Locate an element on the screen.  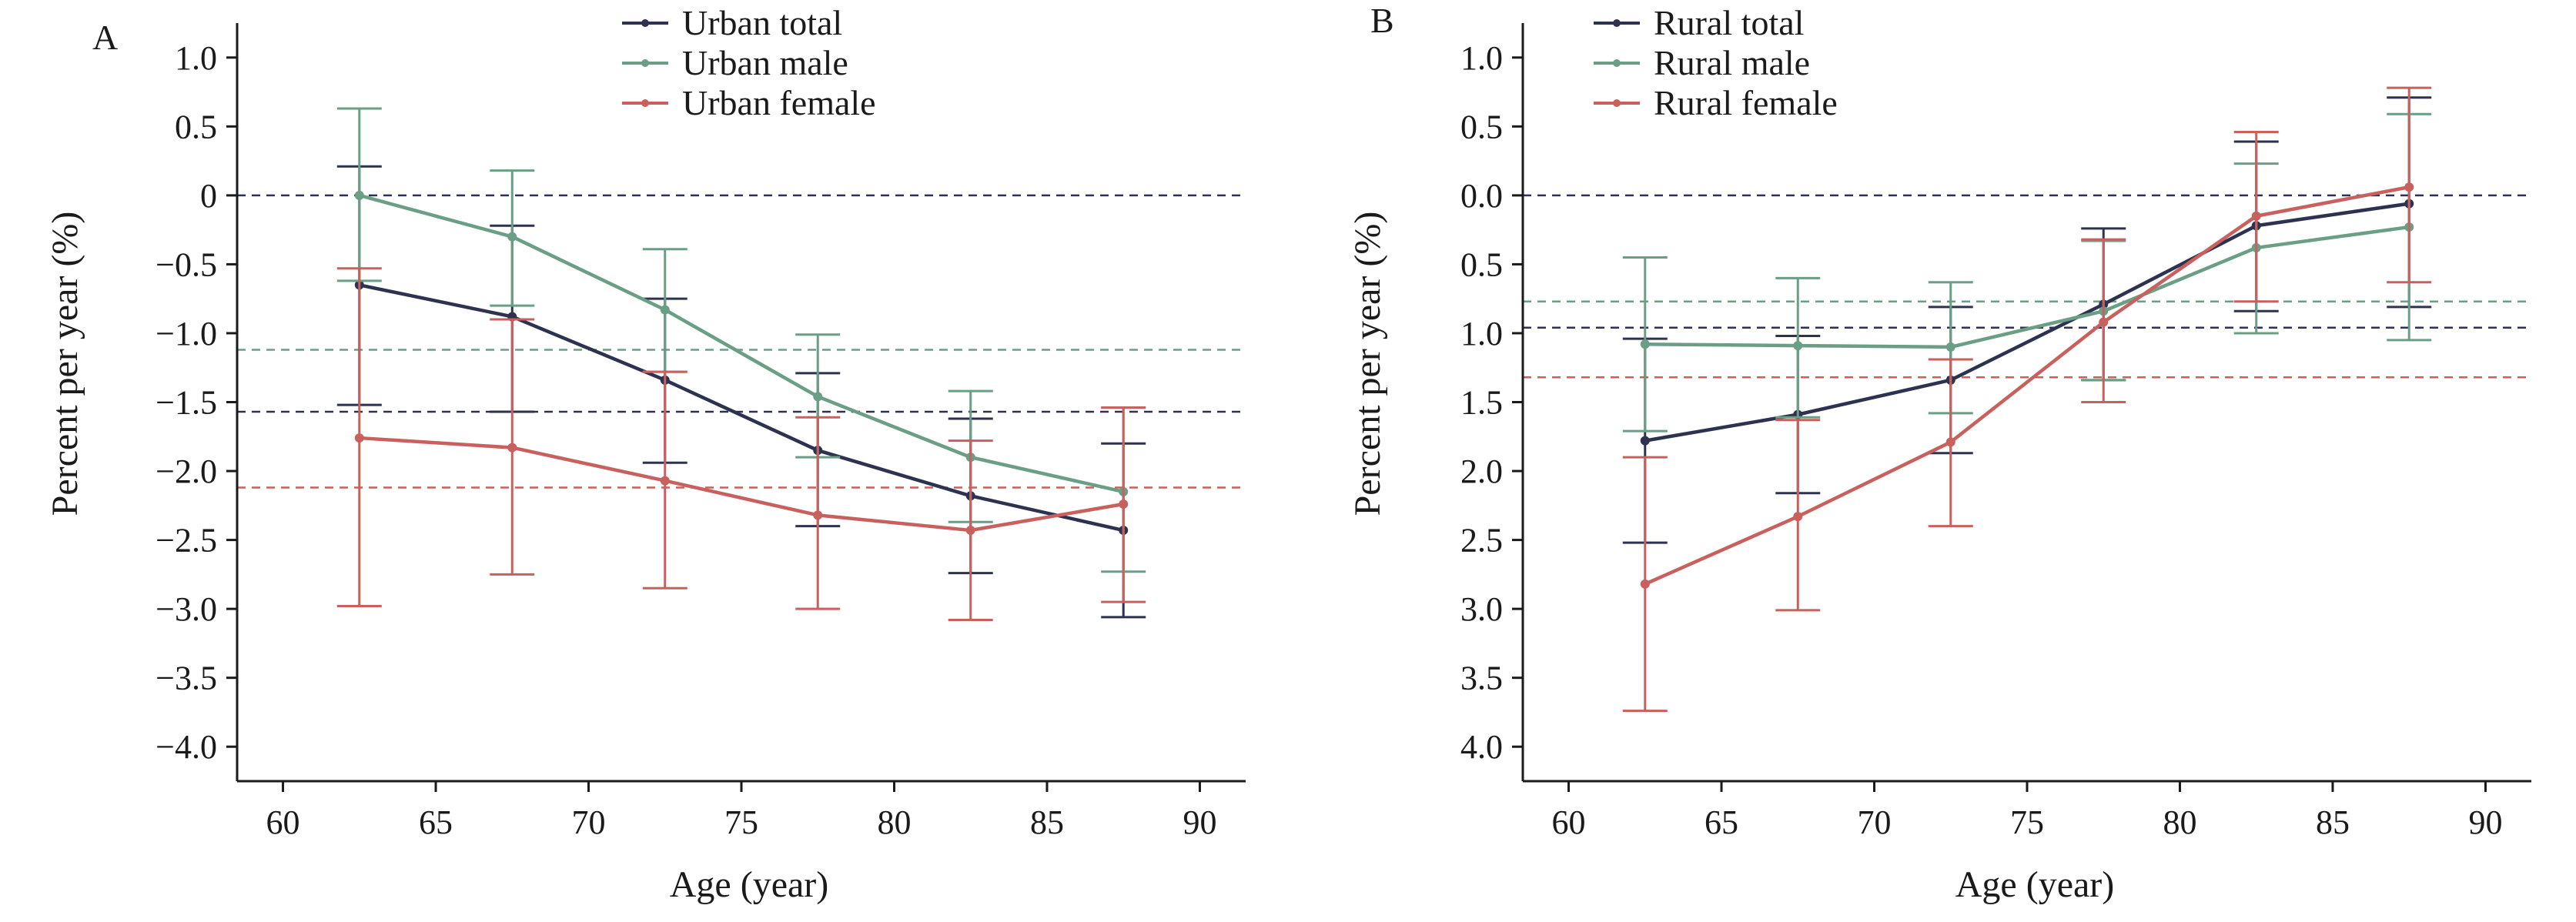
y-tick-label: 2.5 is located at coordinates (1482, 541).